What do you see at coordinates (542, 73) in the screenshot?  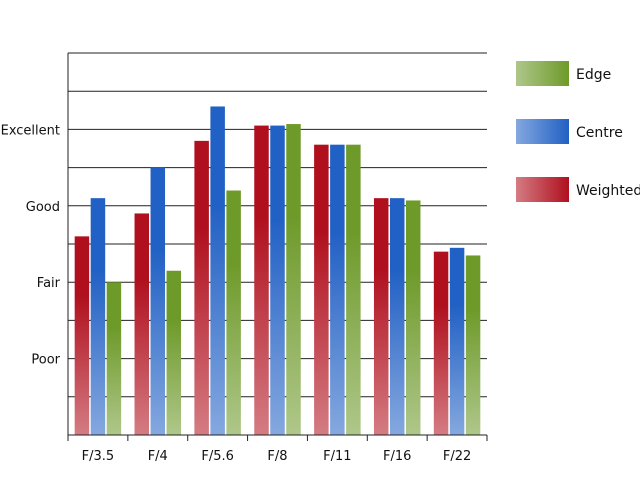 I see `legend-swatch-edge` at bounding box center [542, 73].